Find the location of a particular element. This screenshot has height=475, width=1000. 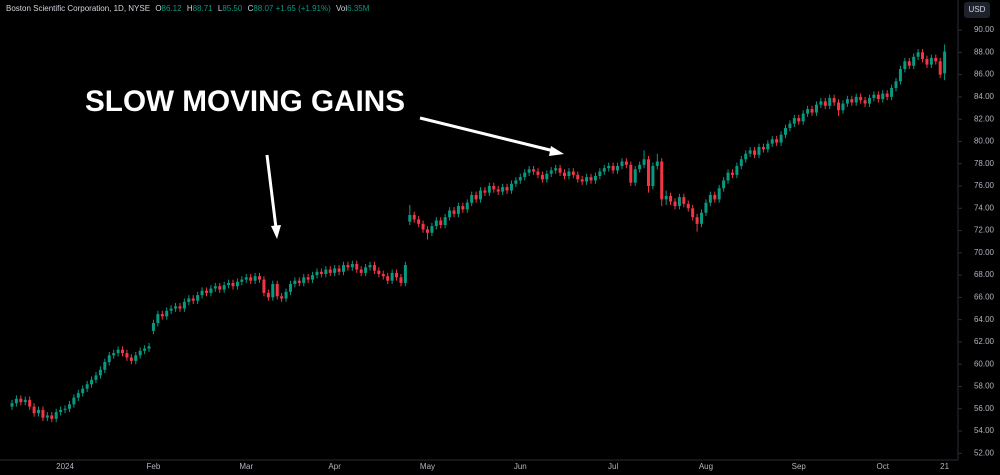

x-tick-label: Mar is located at coordinates (246, 466).